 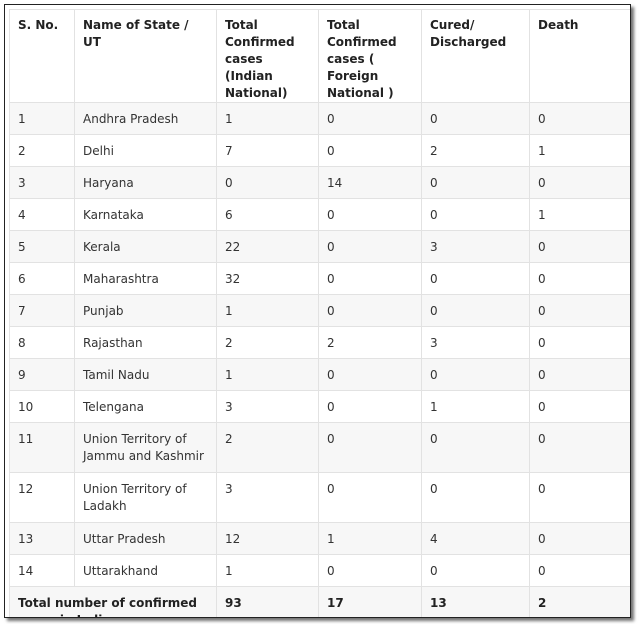 What do you see at coordinates (145, 310) in the screenshot?
I see `cell-state-name: Punjab` at bounding box center [145, 310].